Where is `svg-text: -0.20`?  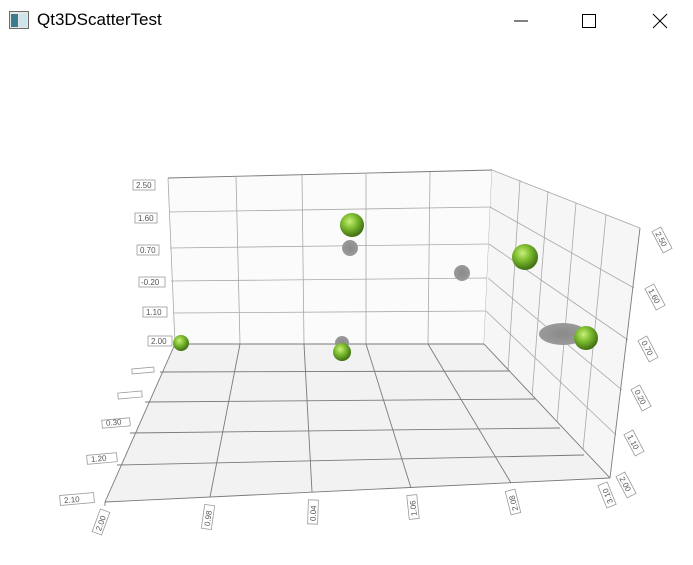 svg-text: -0.20 is located at coordinates (150, 282).